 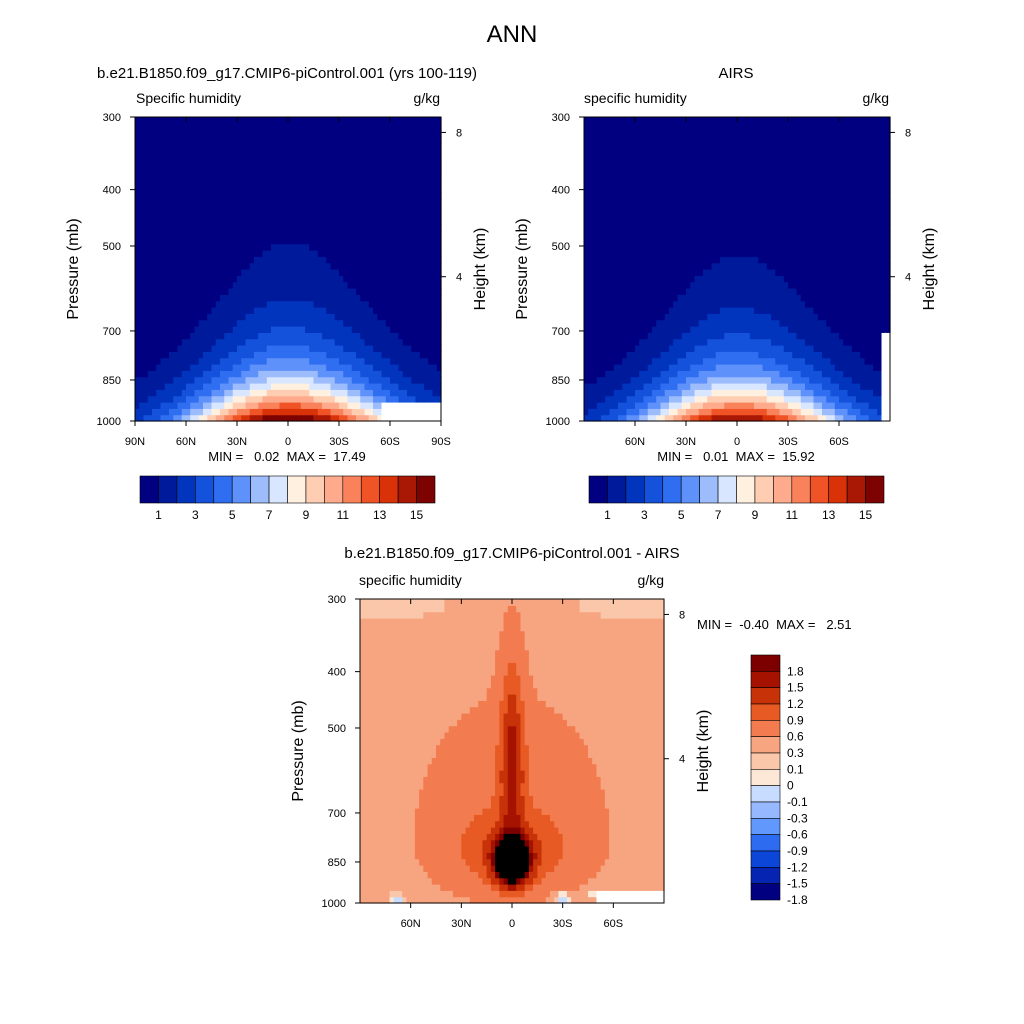 What do you see at coordinates (459, 278) in the screenshot?
I see `height-tick-label: 4` at bounding box center [459, 278].